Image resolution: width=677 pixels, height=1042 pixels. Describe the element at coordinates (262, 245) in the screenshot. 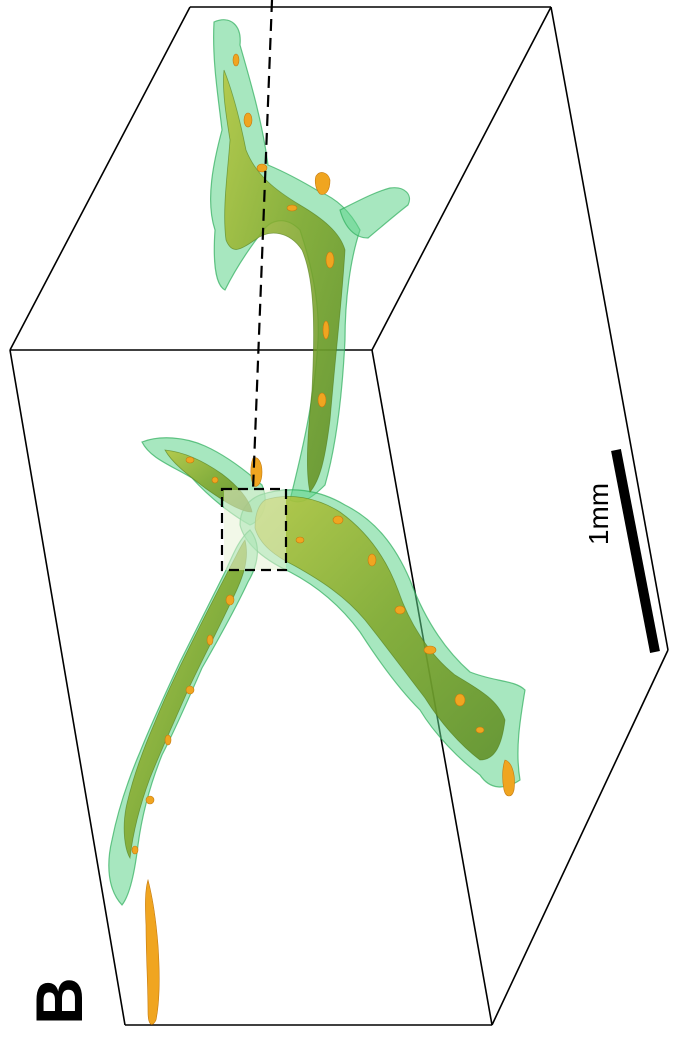

I see `dashed-cross-section-line` at that location.